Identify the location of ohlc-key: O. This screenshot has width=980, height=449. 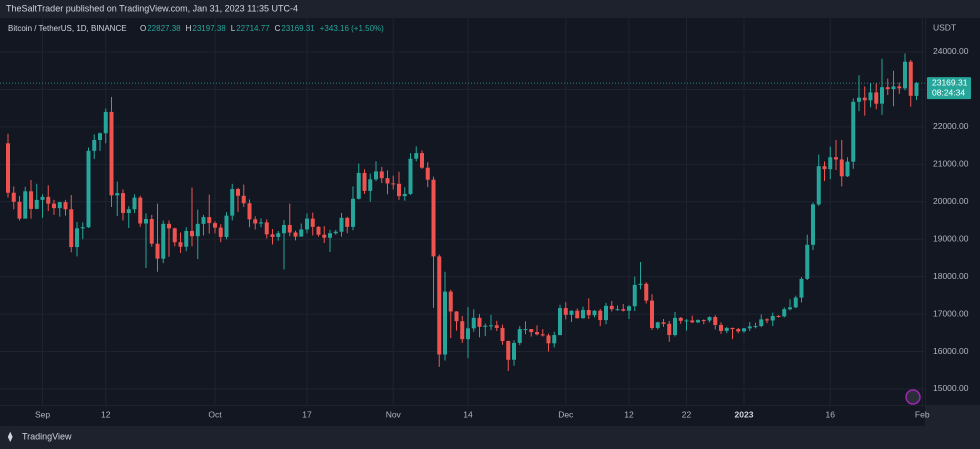
(143, 28).